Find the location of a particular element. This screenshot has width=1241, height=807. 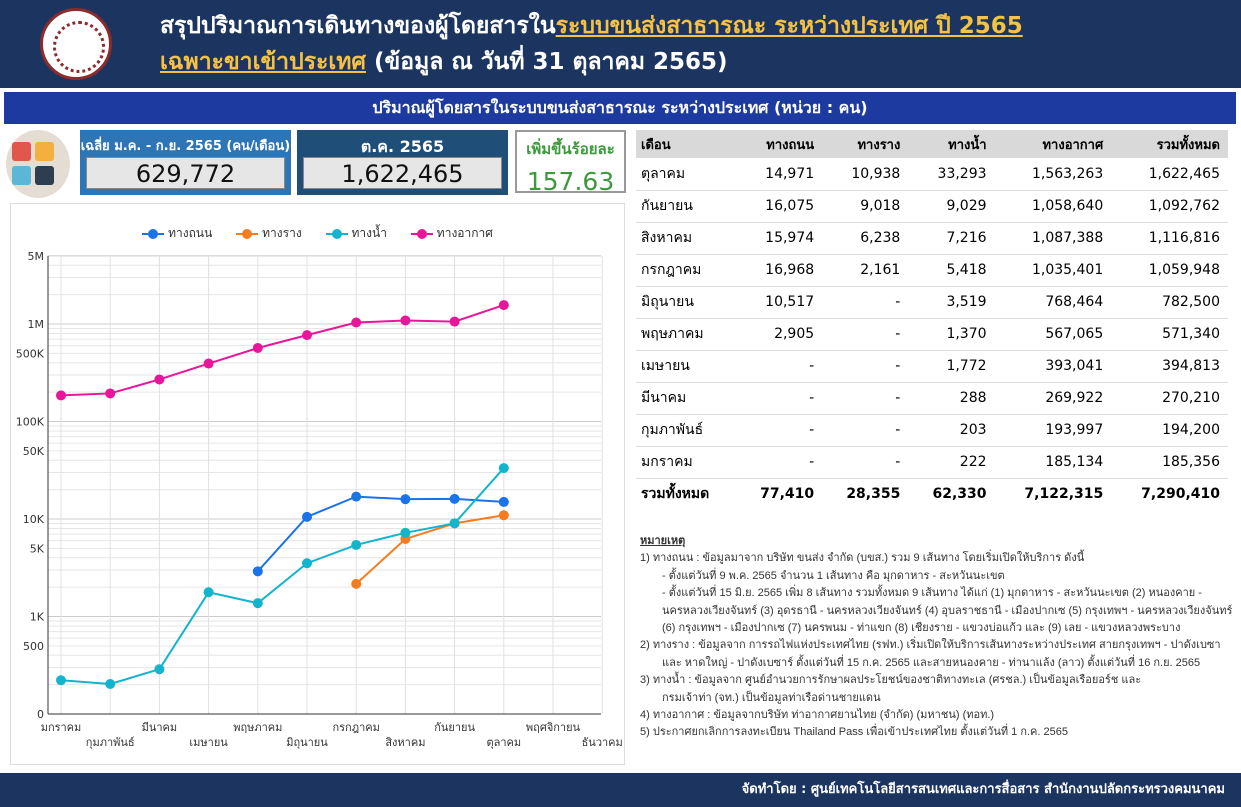

table-cell: 1,116,816 is located at coordinates (1169, 238).